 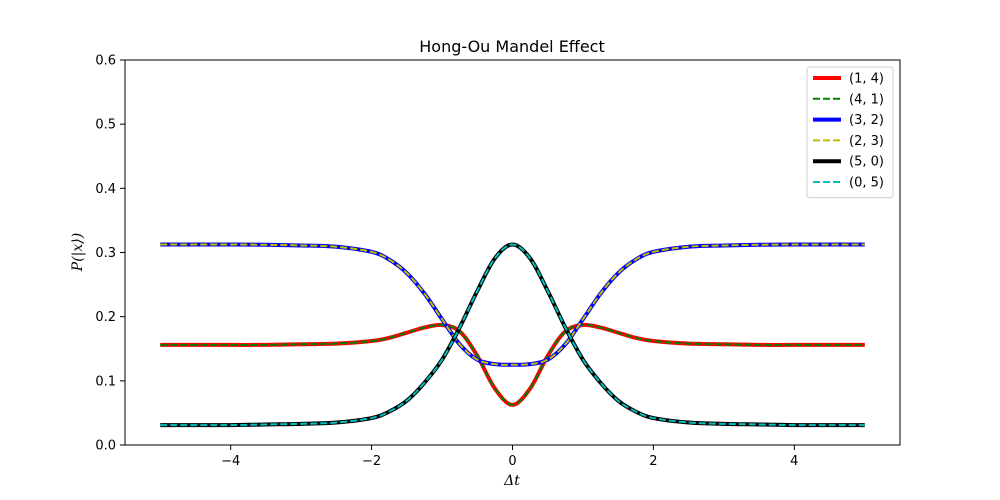 What do you see at coordinates (850, 132) in the screenshot?
I see `legend: (1, 4) (4, 1) (3, 2) (2, 3) (5, 0) (0, 5)` at bounding box center [850, 132].